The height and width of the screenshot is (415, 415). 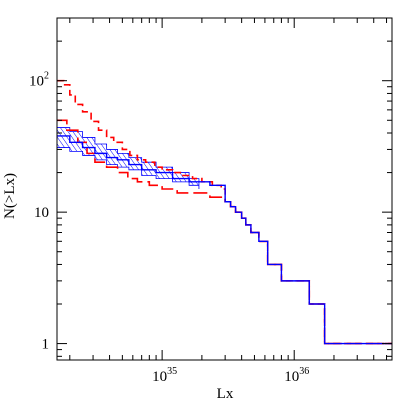 I want to click on uncertainty-band, so click(x=128, y=158).